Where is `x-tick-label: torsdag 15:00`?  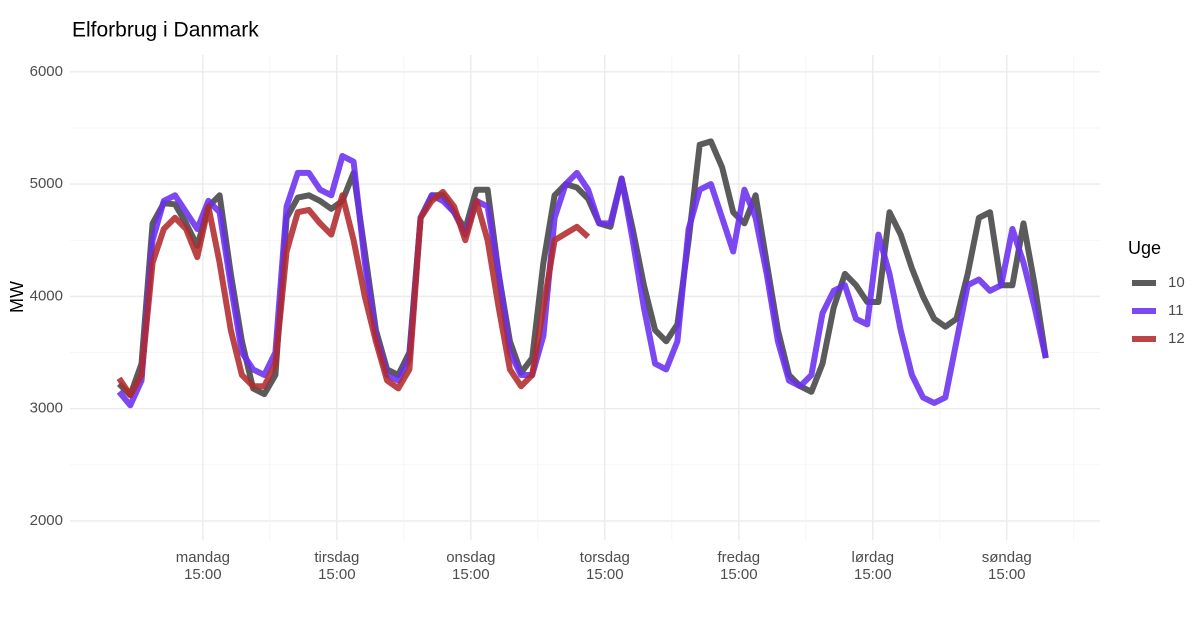
x-tick-label: torsdag 15:00 is located at coordinates (604, 566).